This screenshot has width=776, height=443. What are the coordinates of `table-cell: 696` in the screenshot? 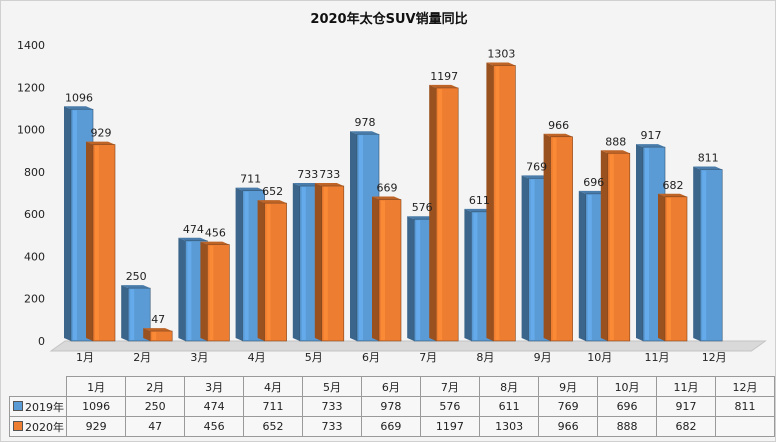 It's located at (627, 406).